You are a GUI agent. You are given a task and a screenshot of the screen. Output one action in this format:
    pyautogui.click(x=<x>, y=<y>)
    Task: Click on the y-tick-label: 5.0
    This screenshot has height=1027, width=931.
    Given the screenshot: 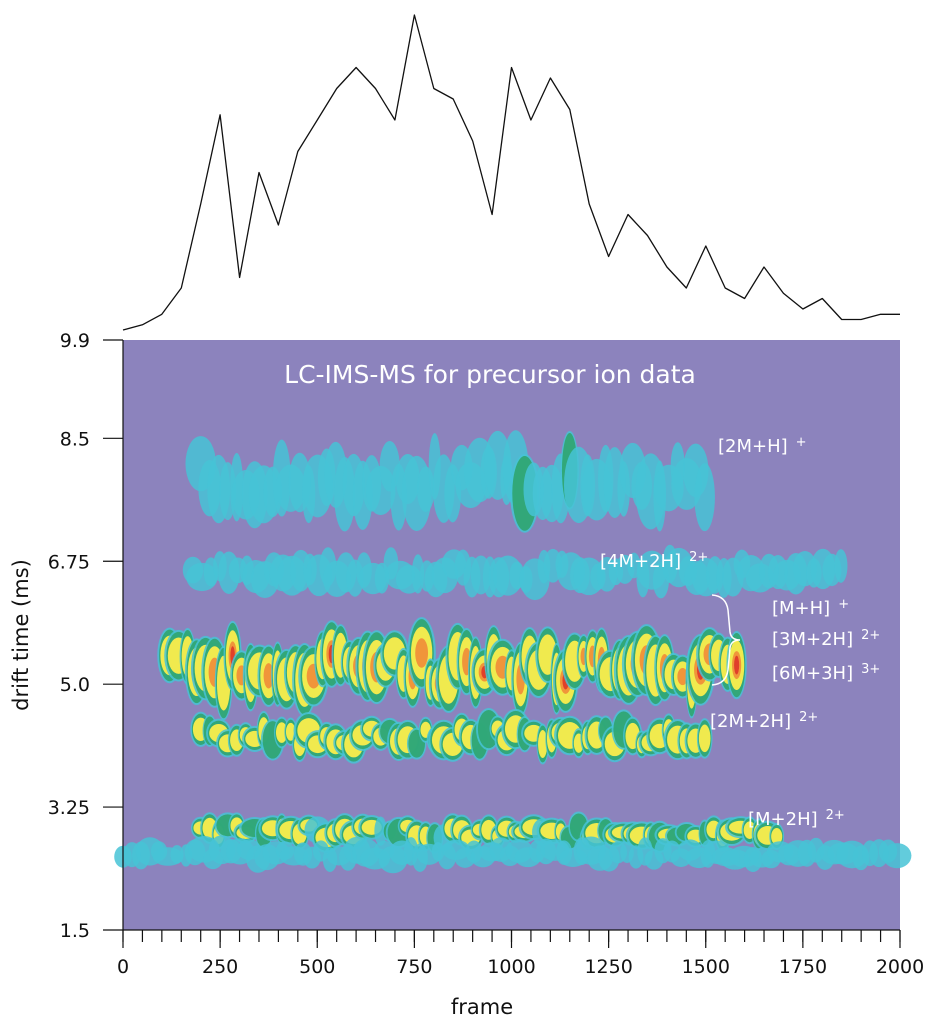 What is the action you would take?
    pyautogui.click(x=75, y=685)
    